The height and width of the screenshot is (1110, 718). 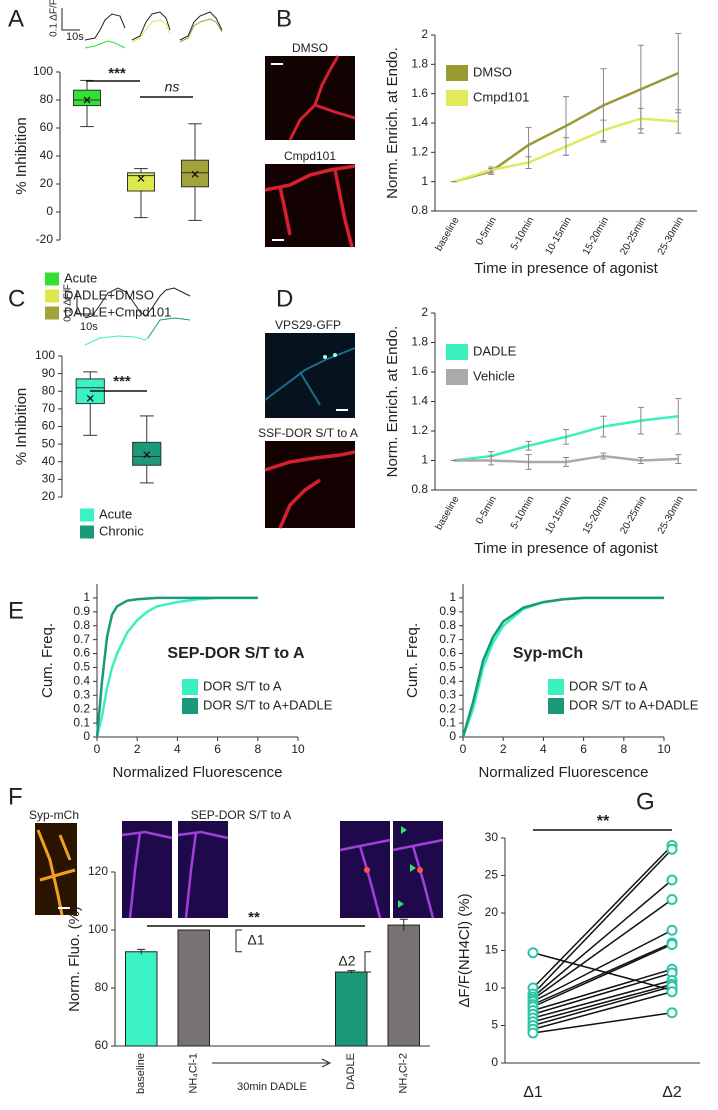 What do you see at coordinates (241, 815) in the screenshot?
I see `image-label: SEP-DOR S/T to A` at bounding box center [241, 815].